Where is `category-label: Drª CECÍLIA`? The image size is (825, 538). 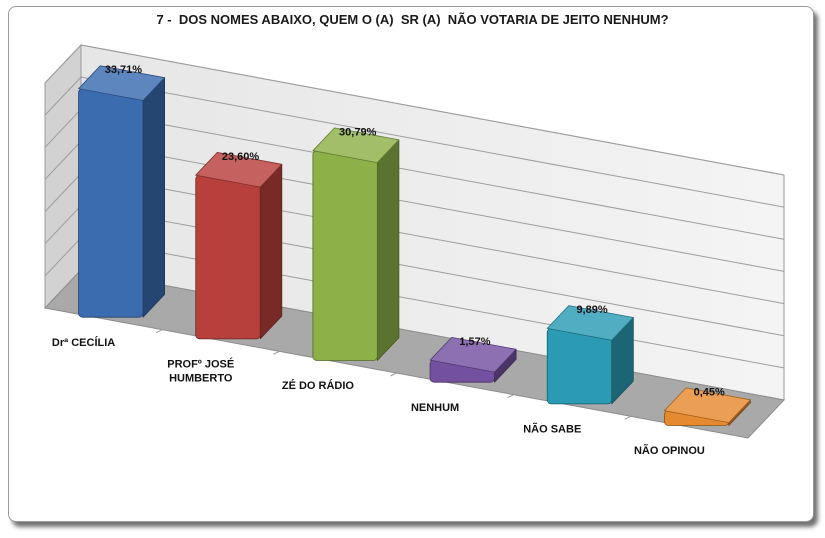 category-label: Drª CECÍLIA is located at coordinates (83, 342).